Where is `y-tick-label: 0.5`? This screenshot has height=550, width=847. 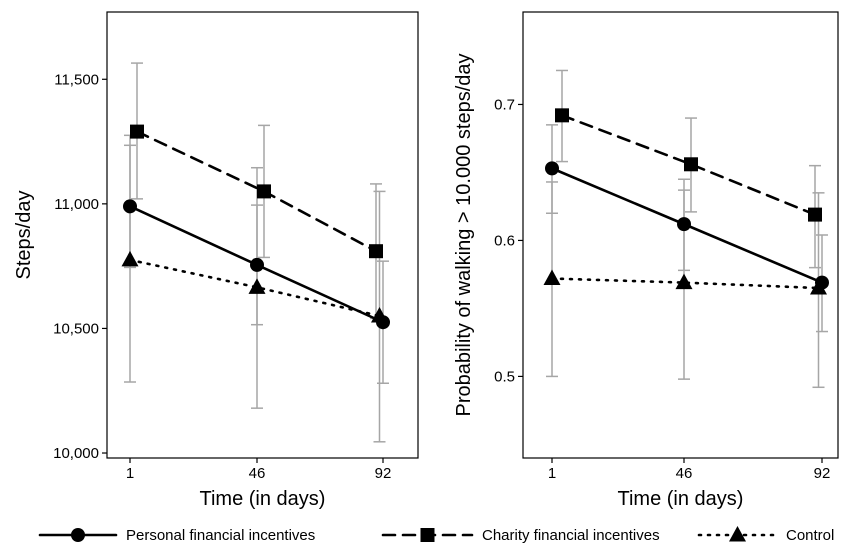 y-tick-label: 0.5 is located at coordinates (504, 376).